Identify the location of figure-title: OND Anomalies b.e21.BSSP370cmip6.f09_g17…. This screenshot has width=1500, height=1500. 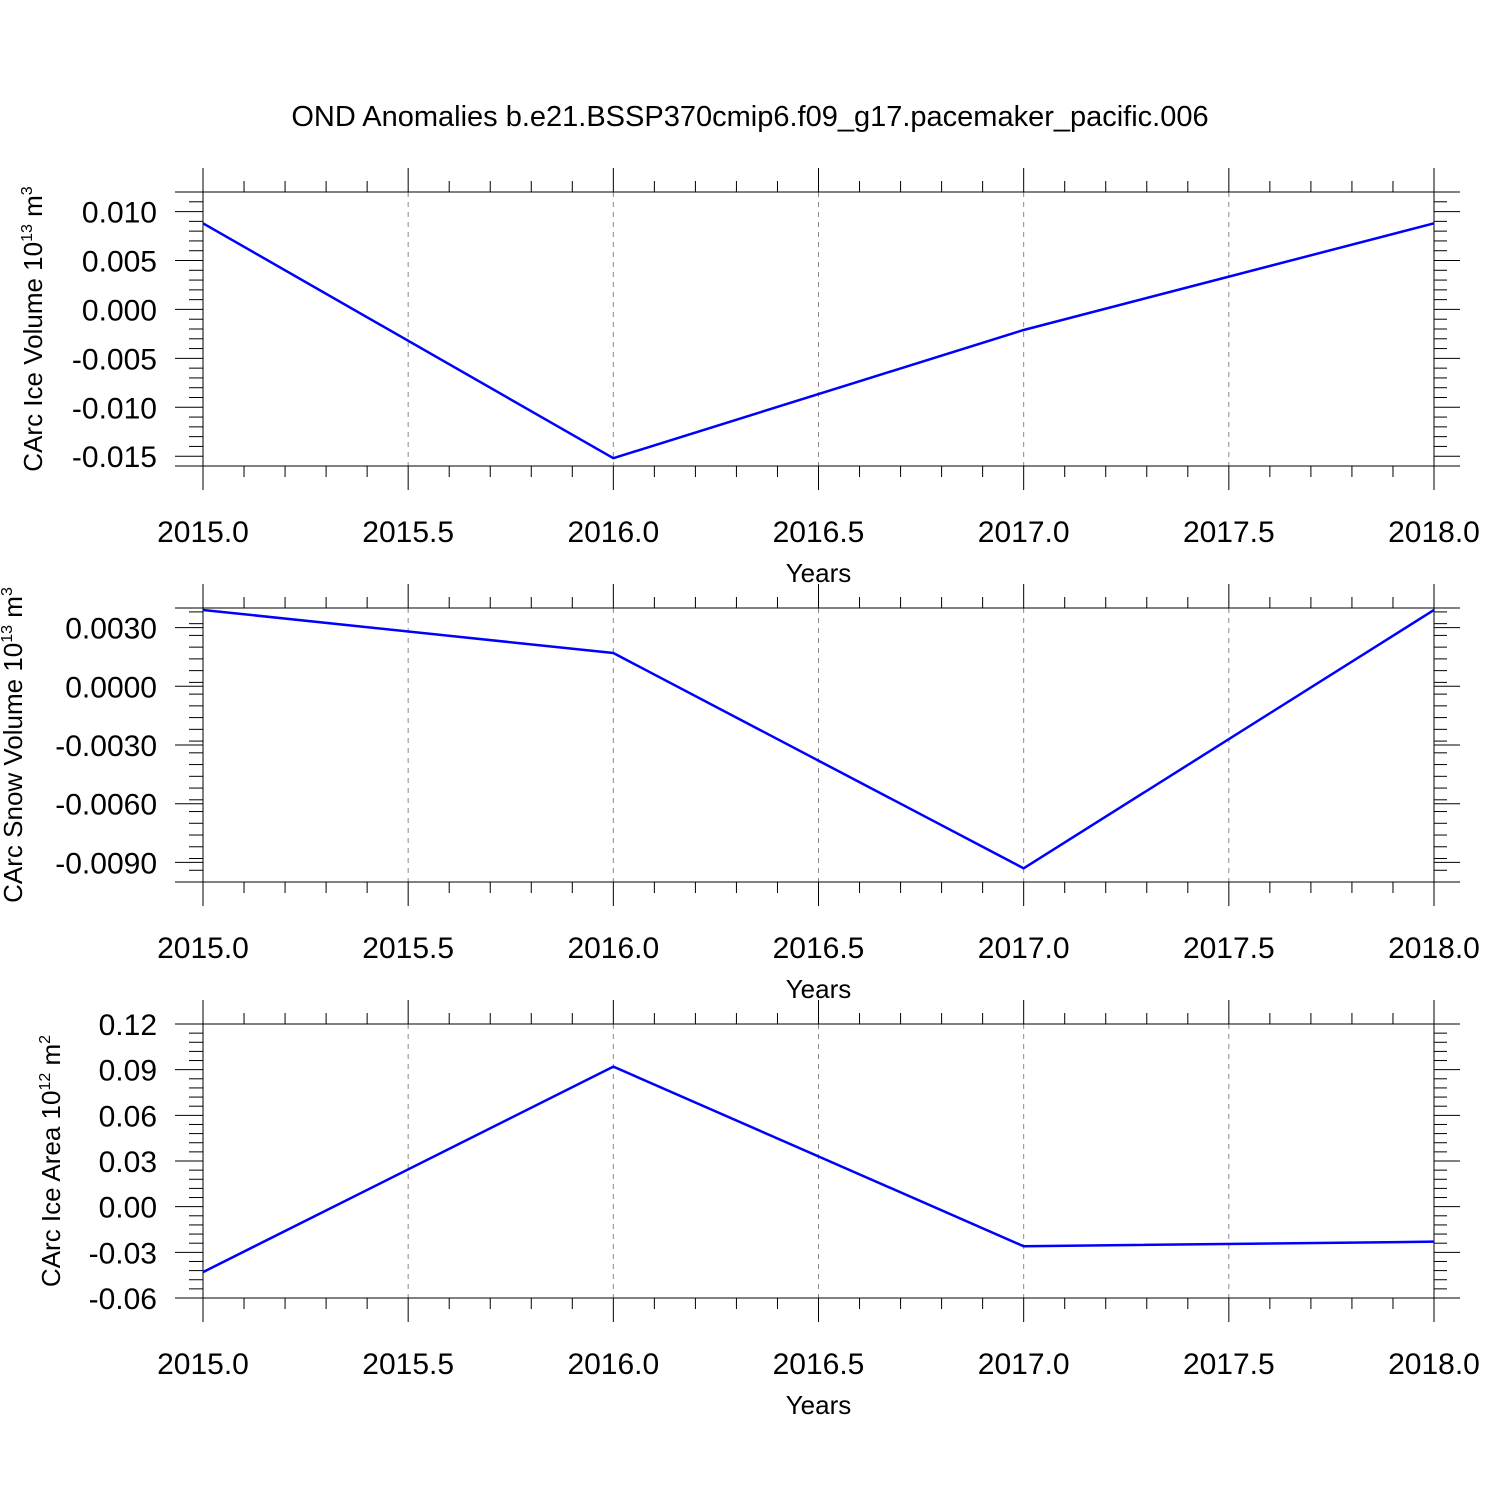
(750, 117).